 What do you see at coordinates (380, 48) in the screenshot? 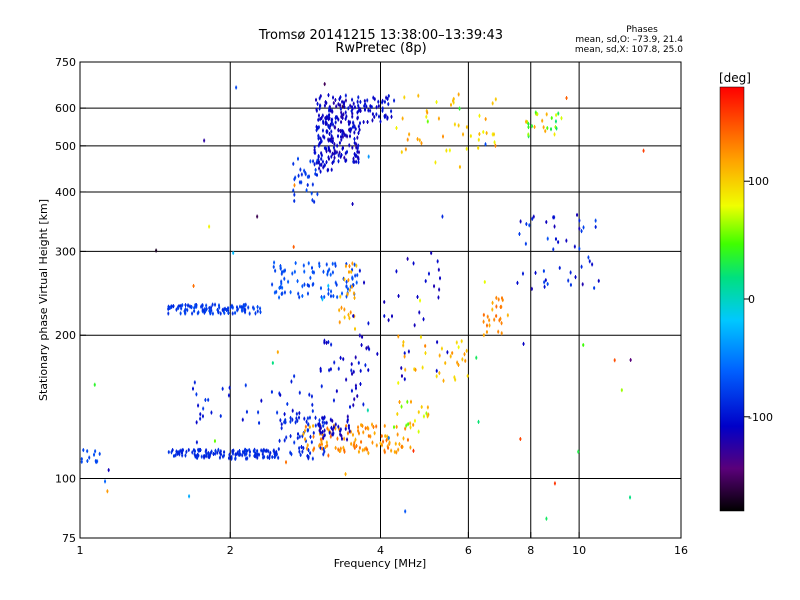
I see `chart-subtitle: RwPretec (8p)` at bounding box center [380, 48].